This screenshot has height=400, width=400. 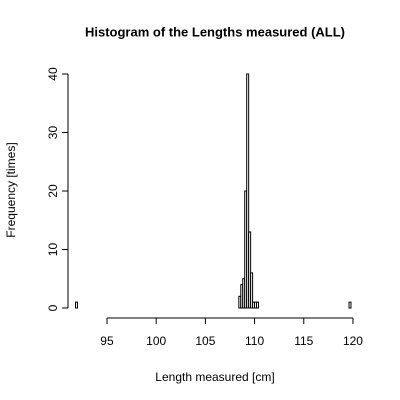 I want to click on y-tick-label: 40, so click(x=53, y=74).